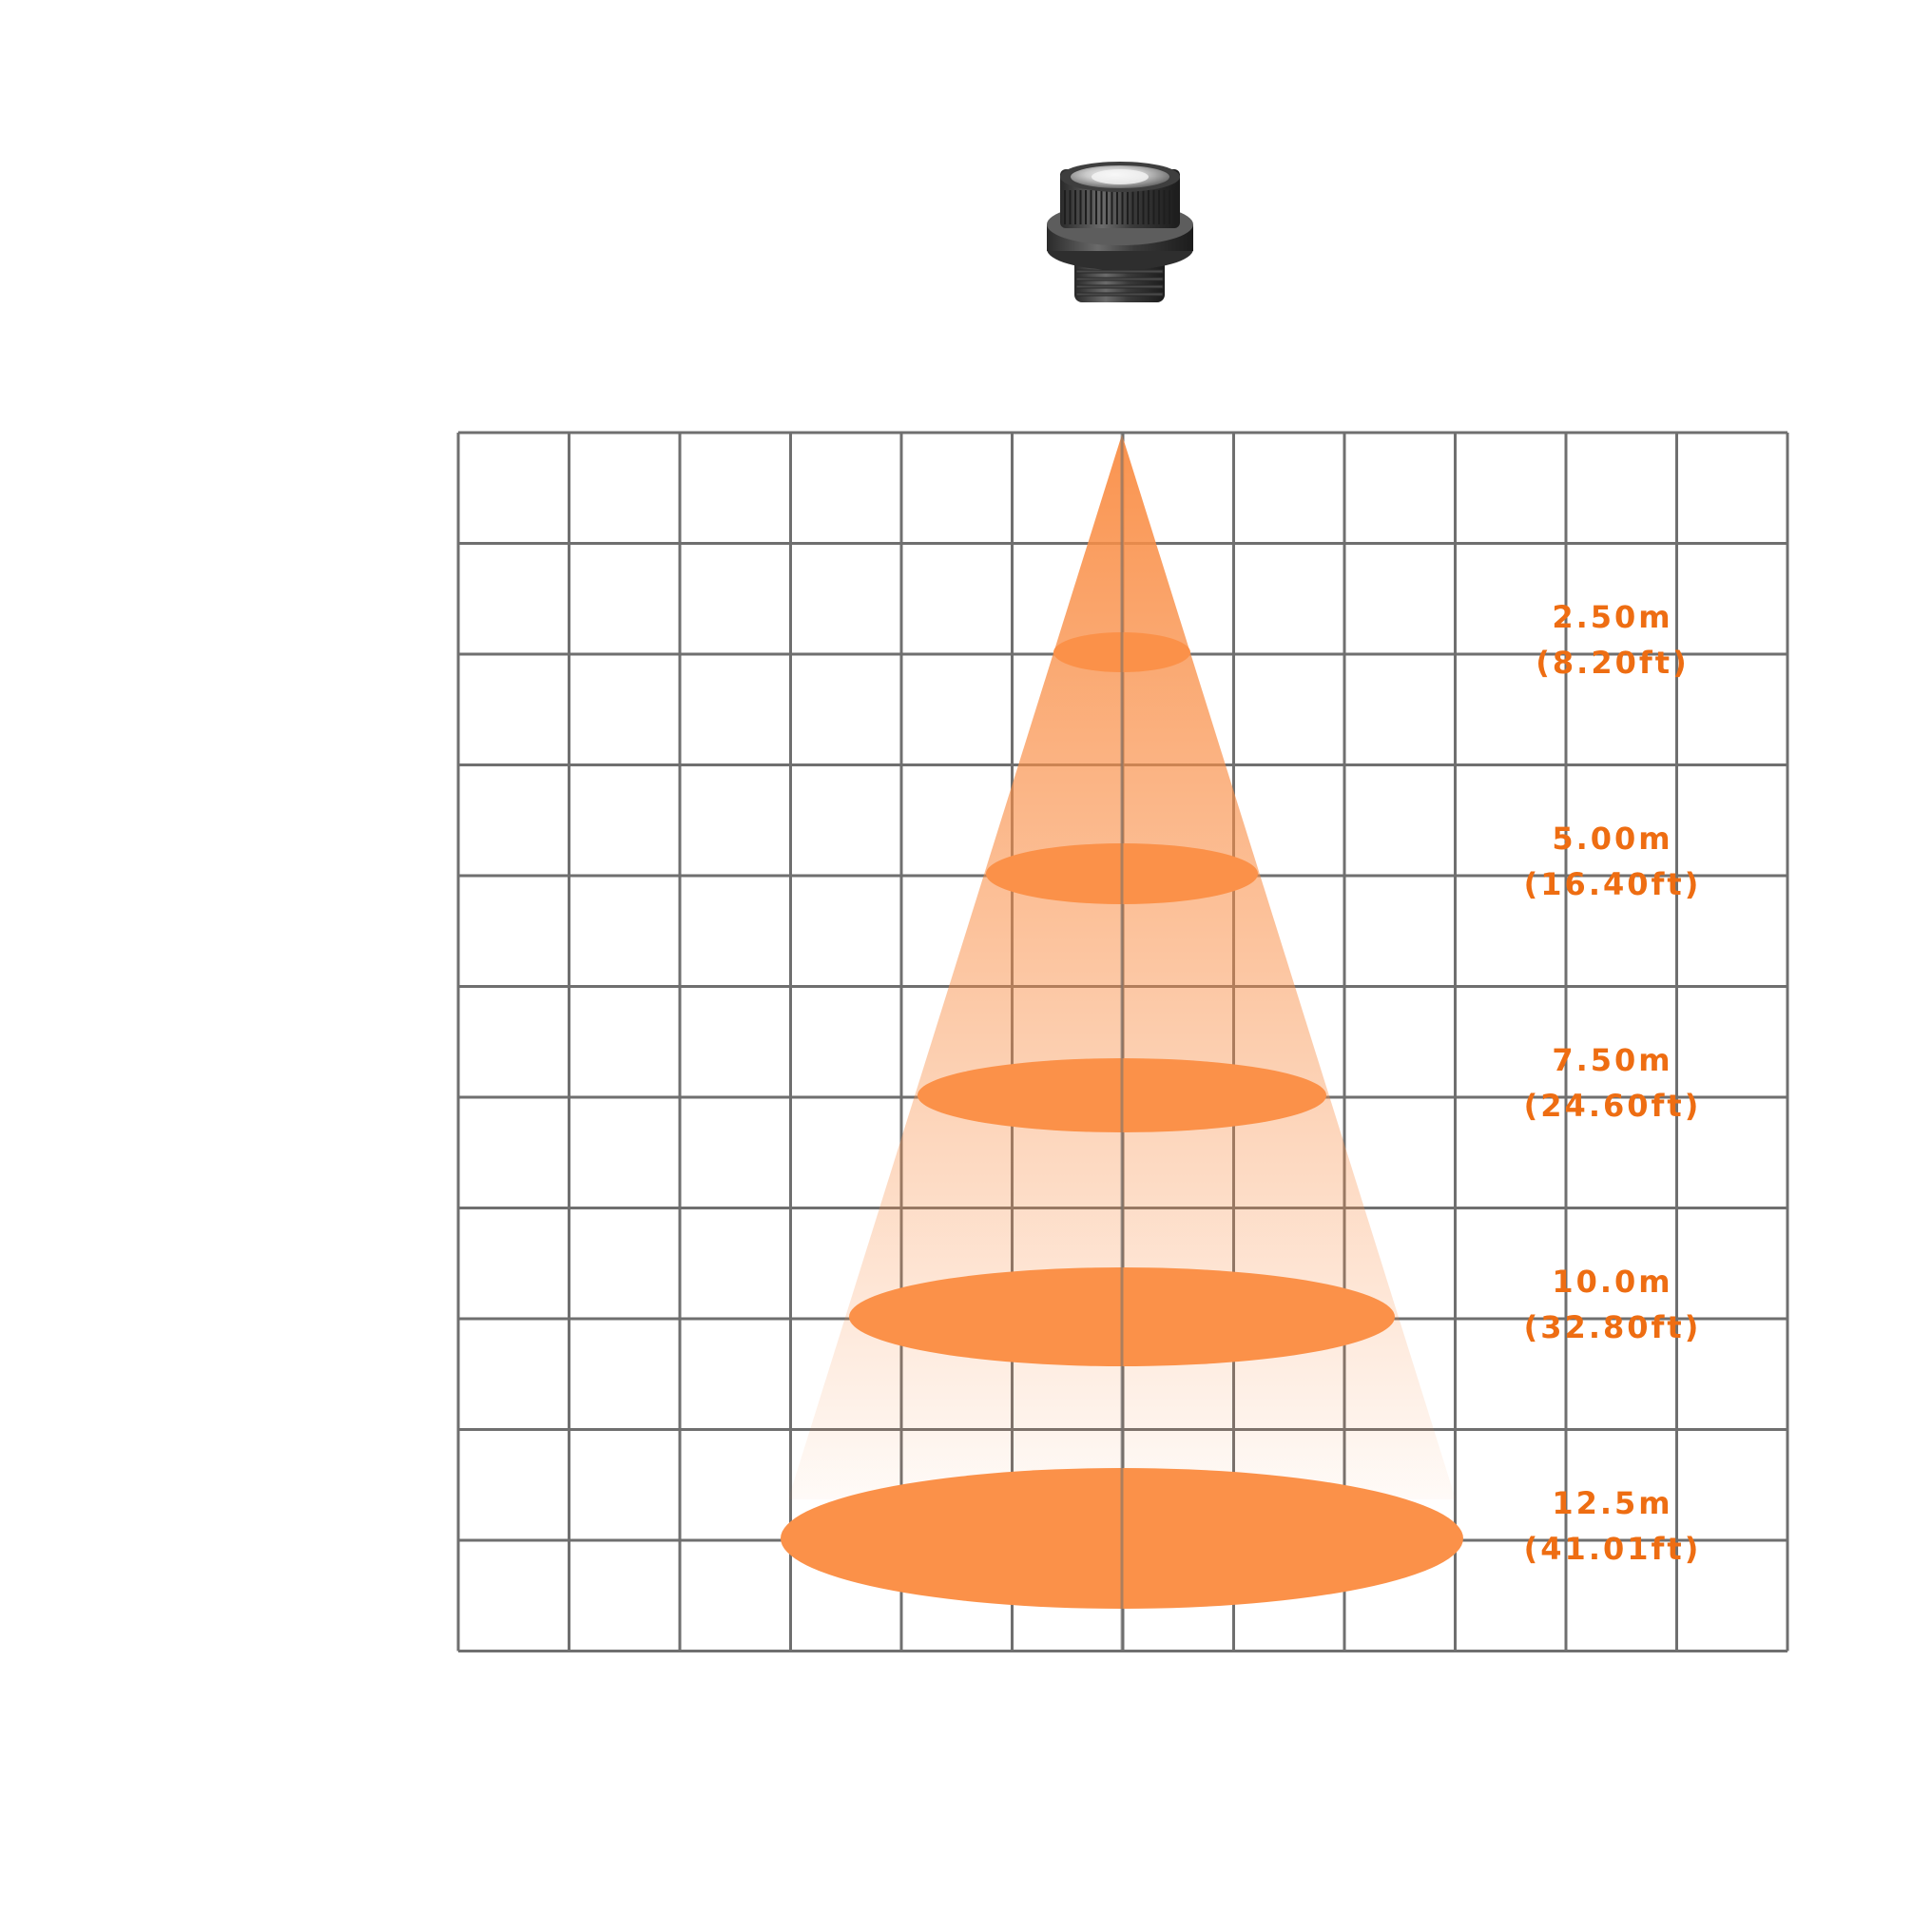  Describe the element at coordinates (1120, 232) in the screenshot. I see `spotlight-fixture-icon` at that location.